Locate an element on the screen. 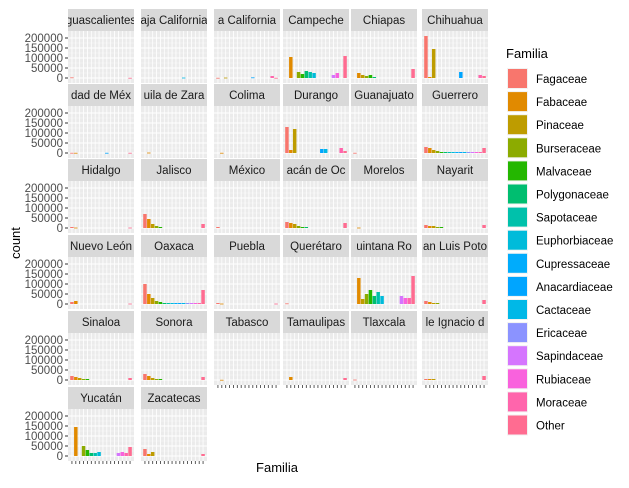 The image size is (629, 488). facet-panel: Puebla is located at coordinates (247, 272).